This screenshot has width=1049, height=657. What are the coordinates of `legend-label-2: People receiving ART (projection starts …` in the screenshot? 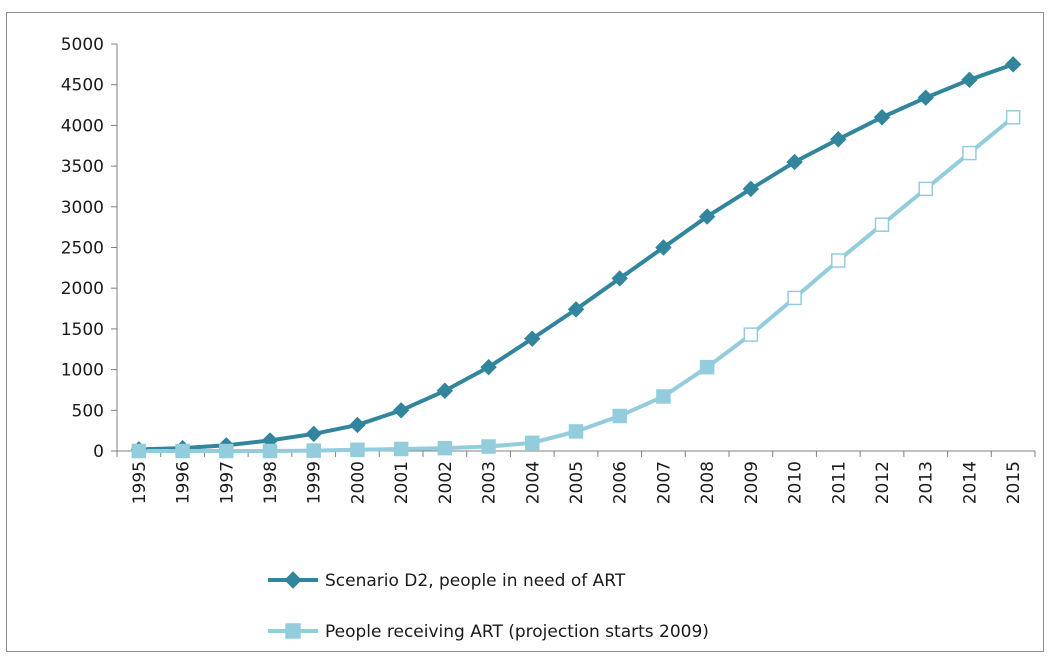 It's located at (517, 632).